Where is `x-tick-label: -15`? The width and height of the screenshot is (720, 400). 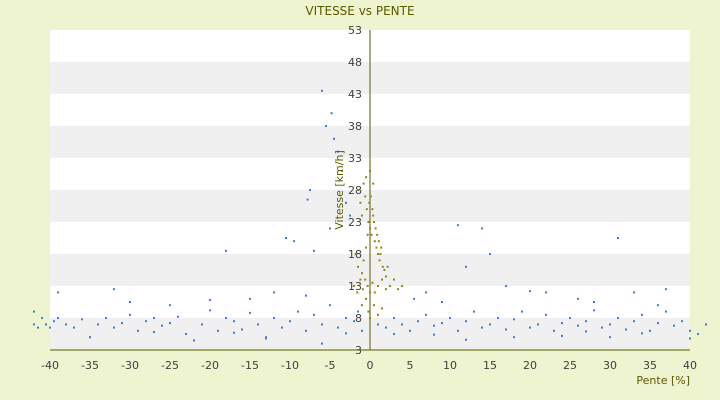 x-tick-label: -15 is located at coordinates (250, 365).